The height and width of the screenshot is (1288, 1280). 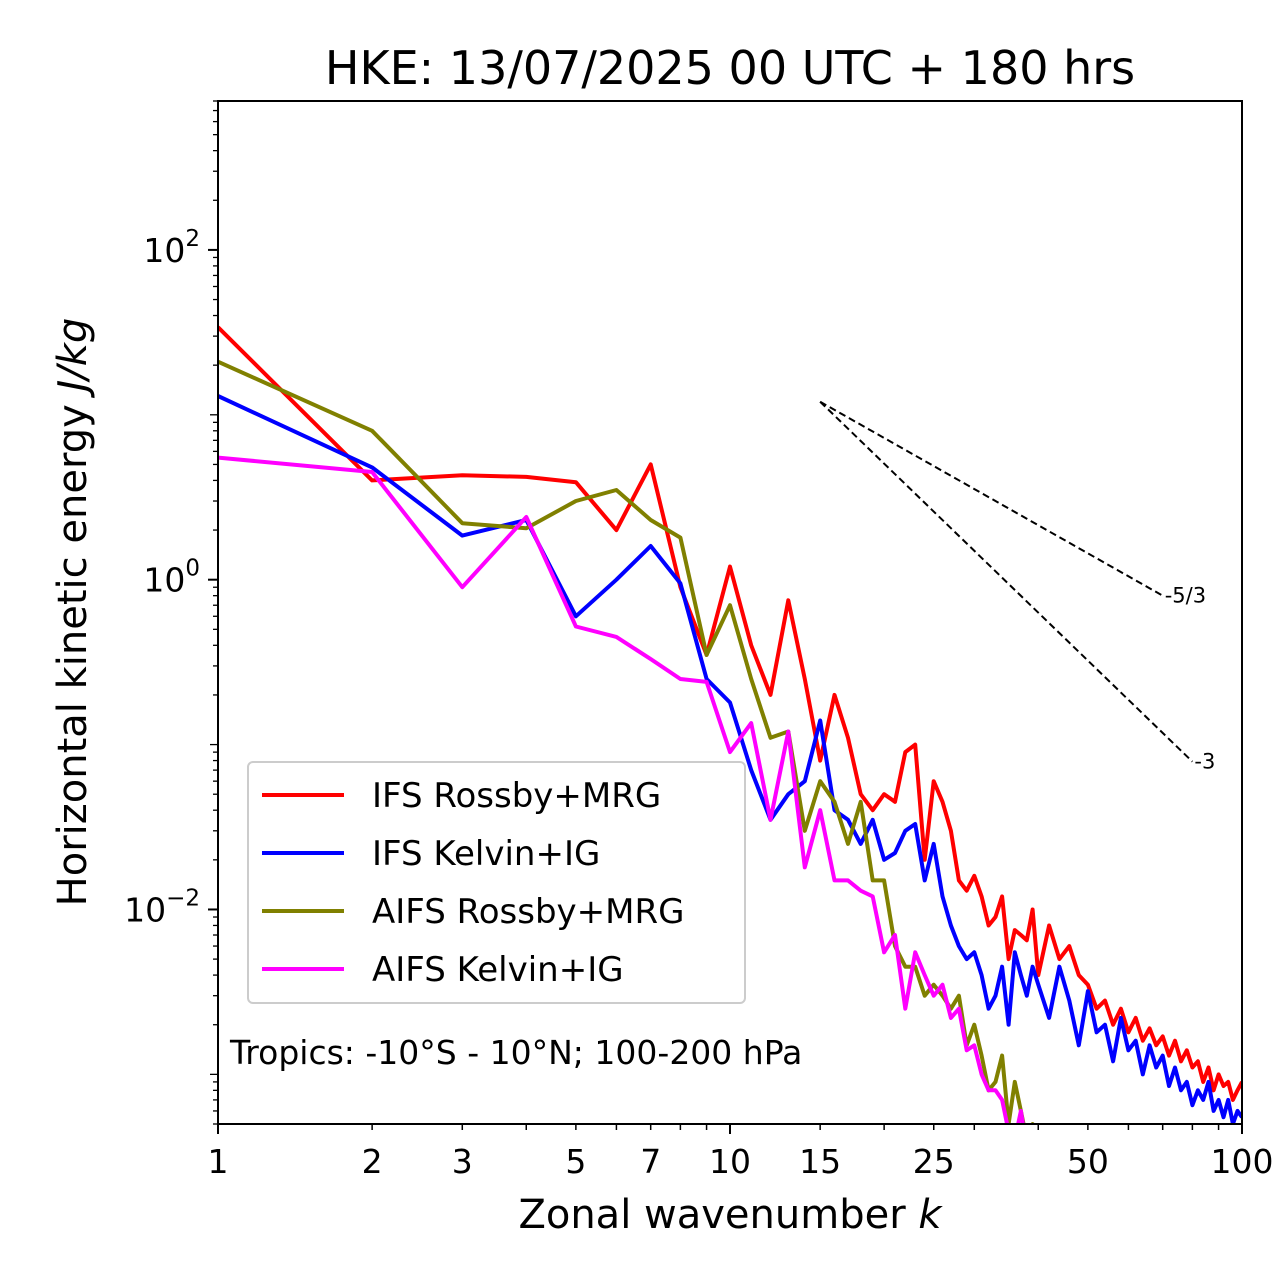 I want to click on x-tick-label: 15, so click(x=820, y=1161).